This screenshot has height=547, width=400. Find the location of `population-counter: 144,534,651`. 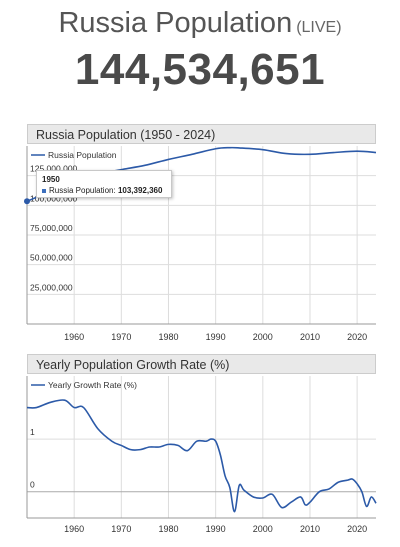

population-counter: 144,534,651 is located at coordinates (200, 70).